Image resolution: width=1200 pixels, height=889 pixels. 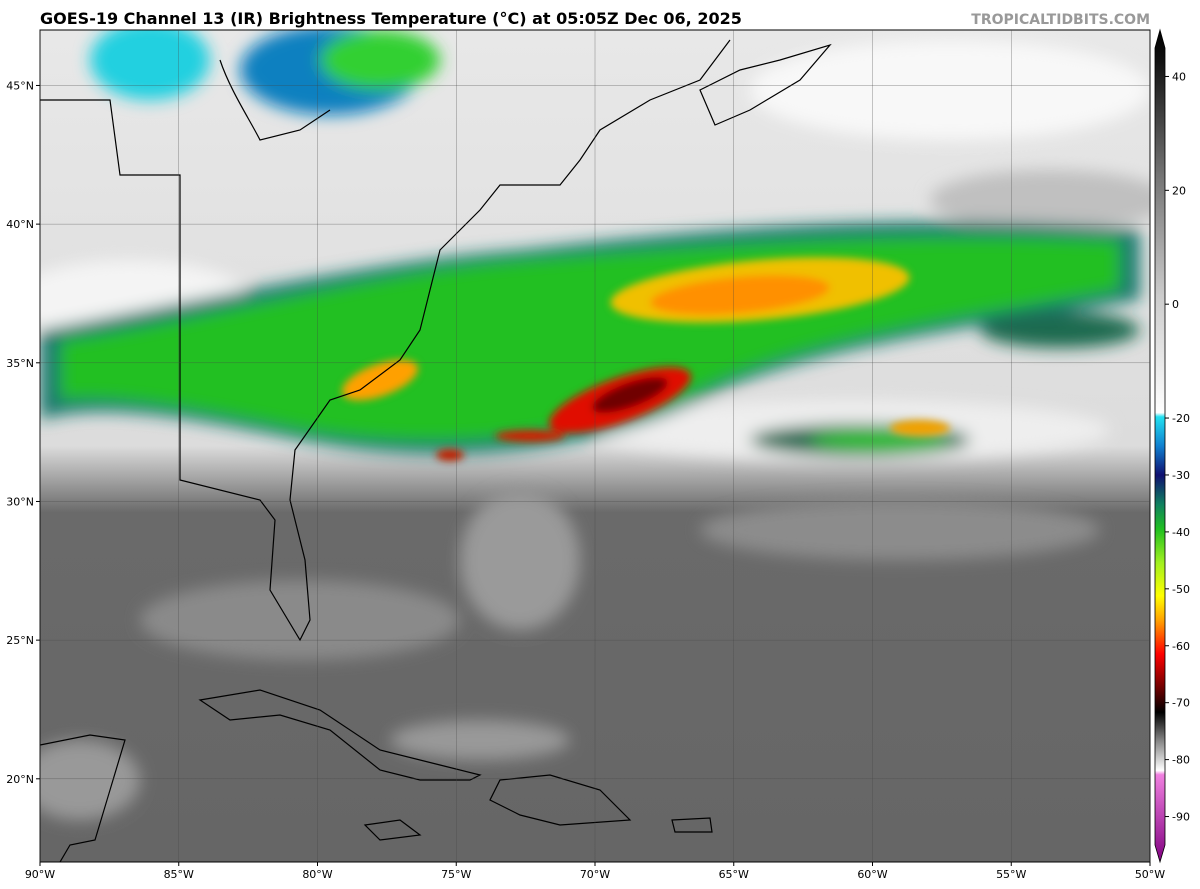 What do you see at coordinates (1011, 874) in the screenshot?
I see `x-tick-label: 55°W` at bounding box center [1011, 874].